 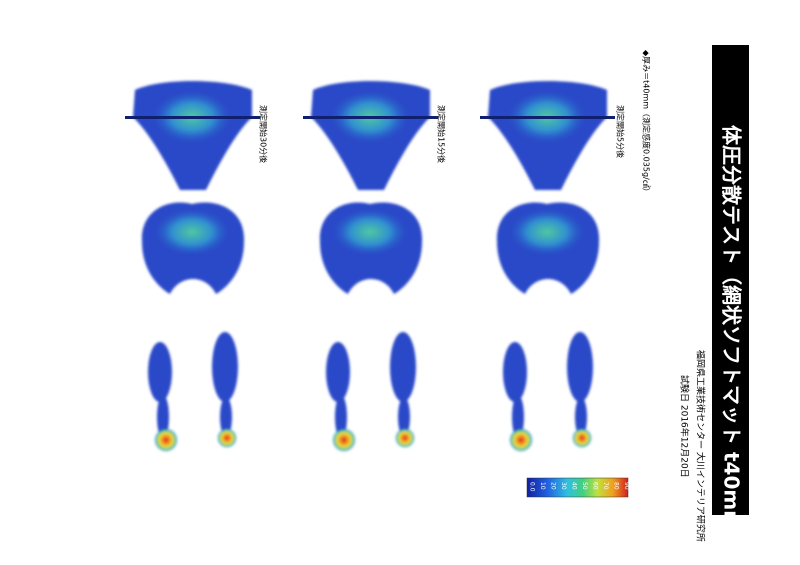 What do you see at coordinates (685, 426) in the screenshot?
I see `test-date: 試験日 2016年12月20日` at bounding box center [685, 426].